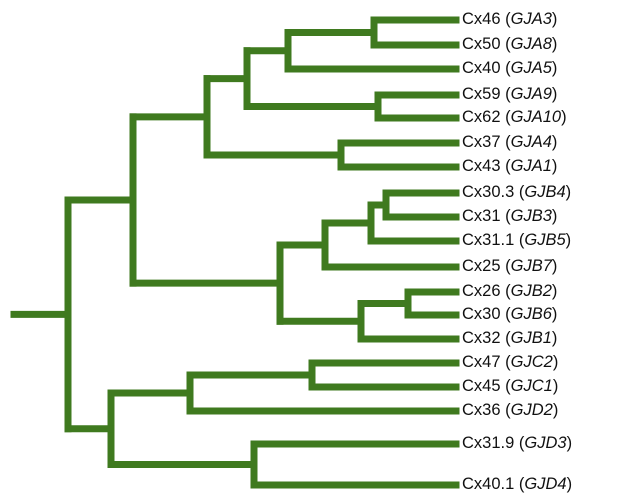  Describe the element at coordinates (481, 362) in the screenshot. I see `protein-name: Cx47` at that location.